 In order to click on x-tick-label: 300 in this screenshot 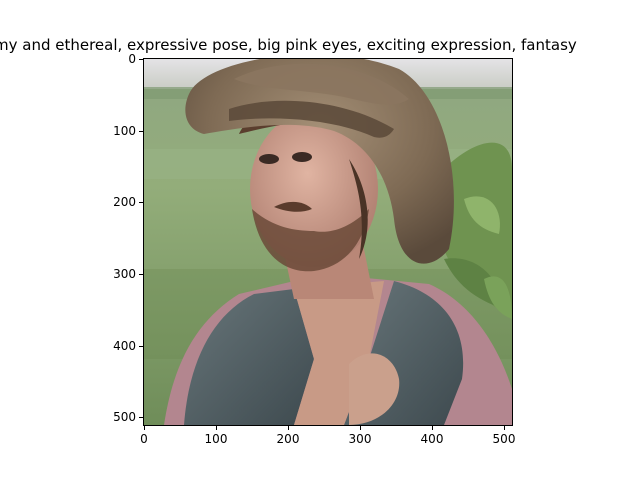, I will do `click(360, 439)`.